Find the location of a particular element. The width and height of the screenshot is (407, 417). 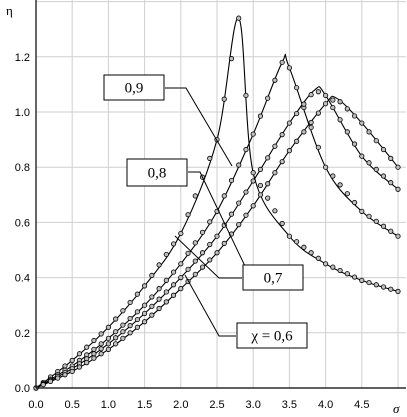

y-tick-label: 0.4 is located at coordinates (22, 279).